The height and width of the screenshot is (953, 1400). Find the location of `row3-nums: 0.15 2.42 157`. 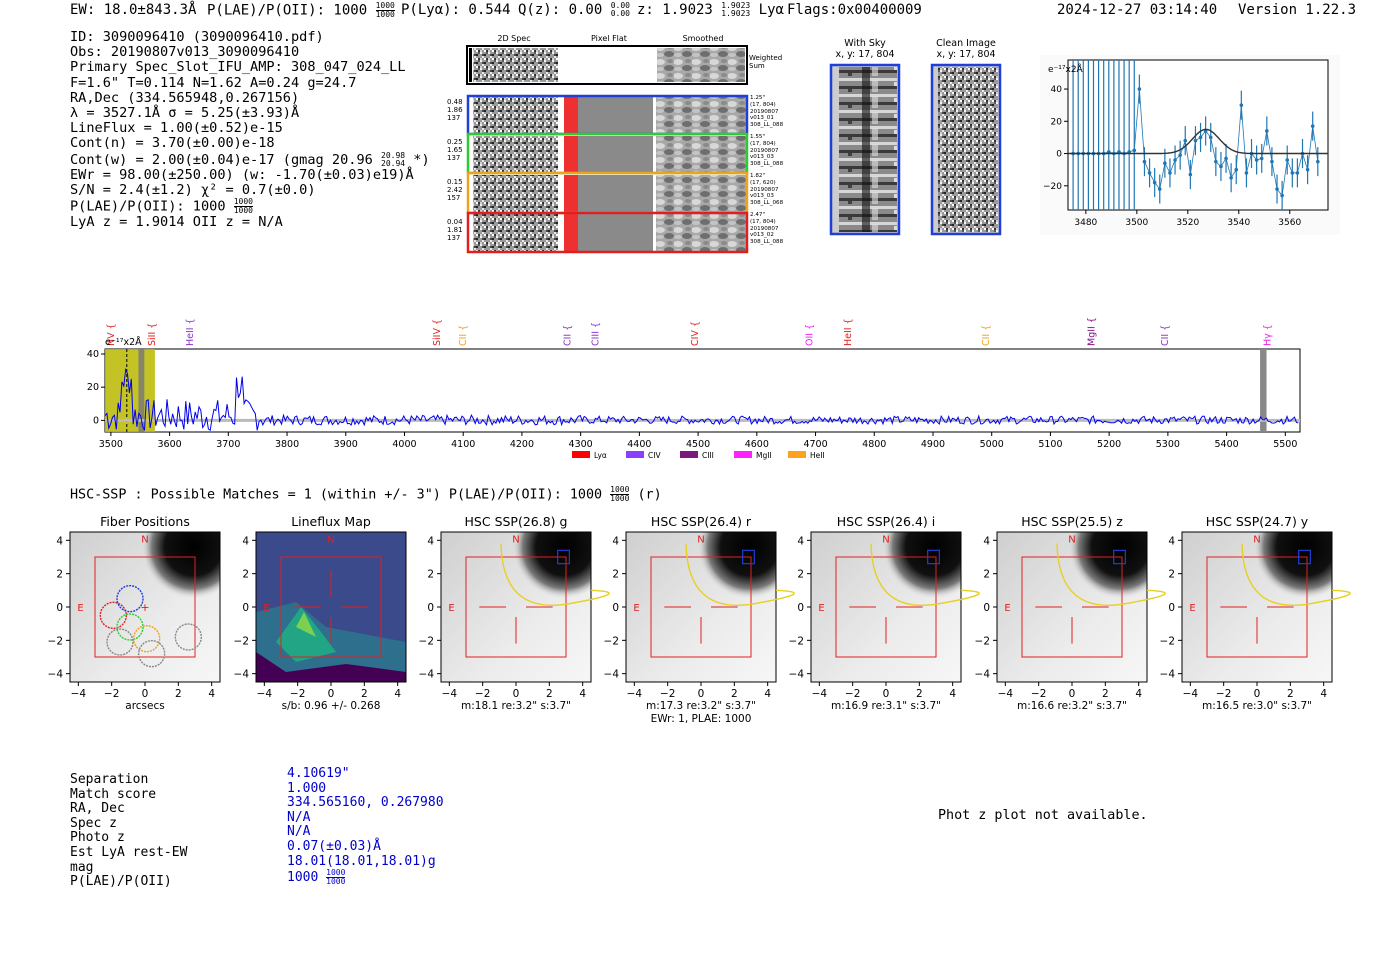

row3-nums: 0.15 2.42 157 is located at coordinates (455, 190).